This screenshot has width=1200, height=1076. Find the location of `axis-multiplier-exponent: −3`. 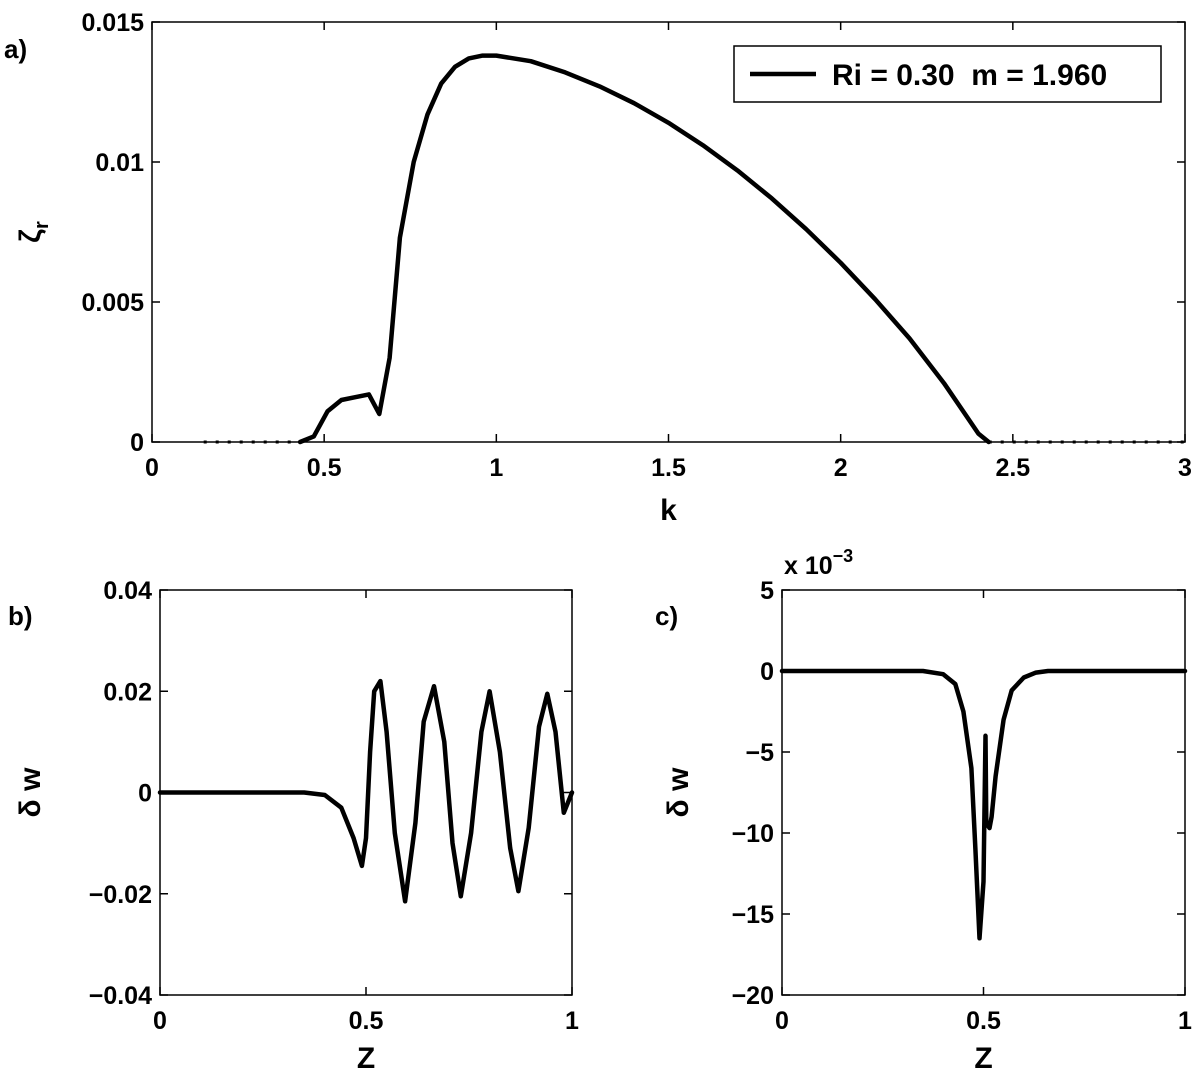

axis-multiplier-exponent: −3 is located at coordinates (843, 556).